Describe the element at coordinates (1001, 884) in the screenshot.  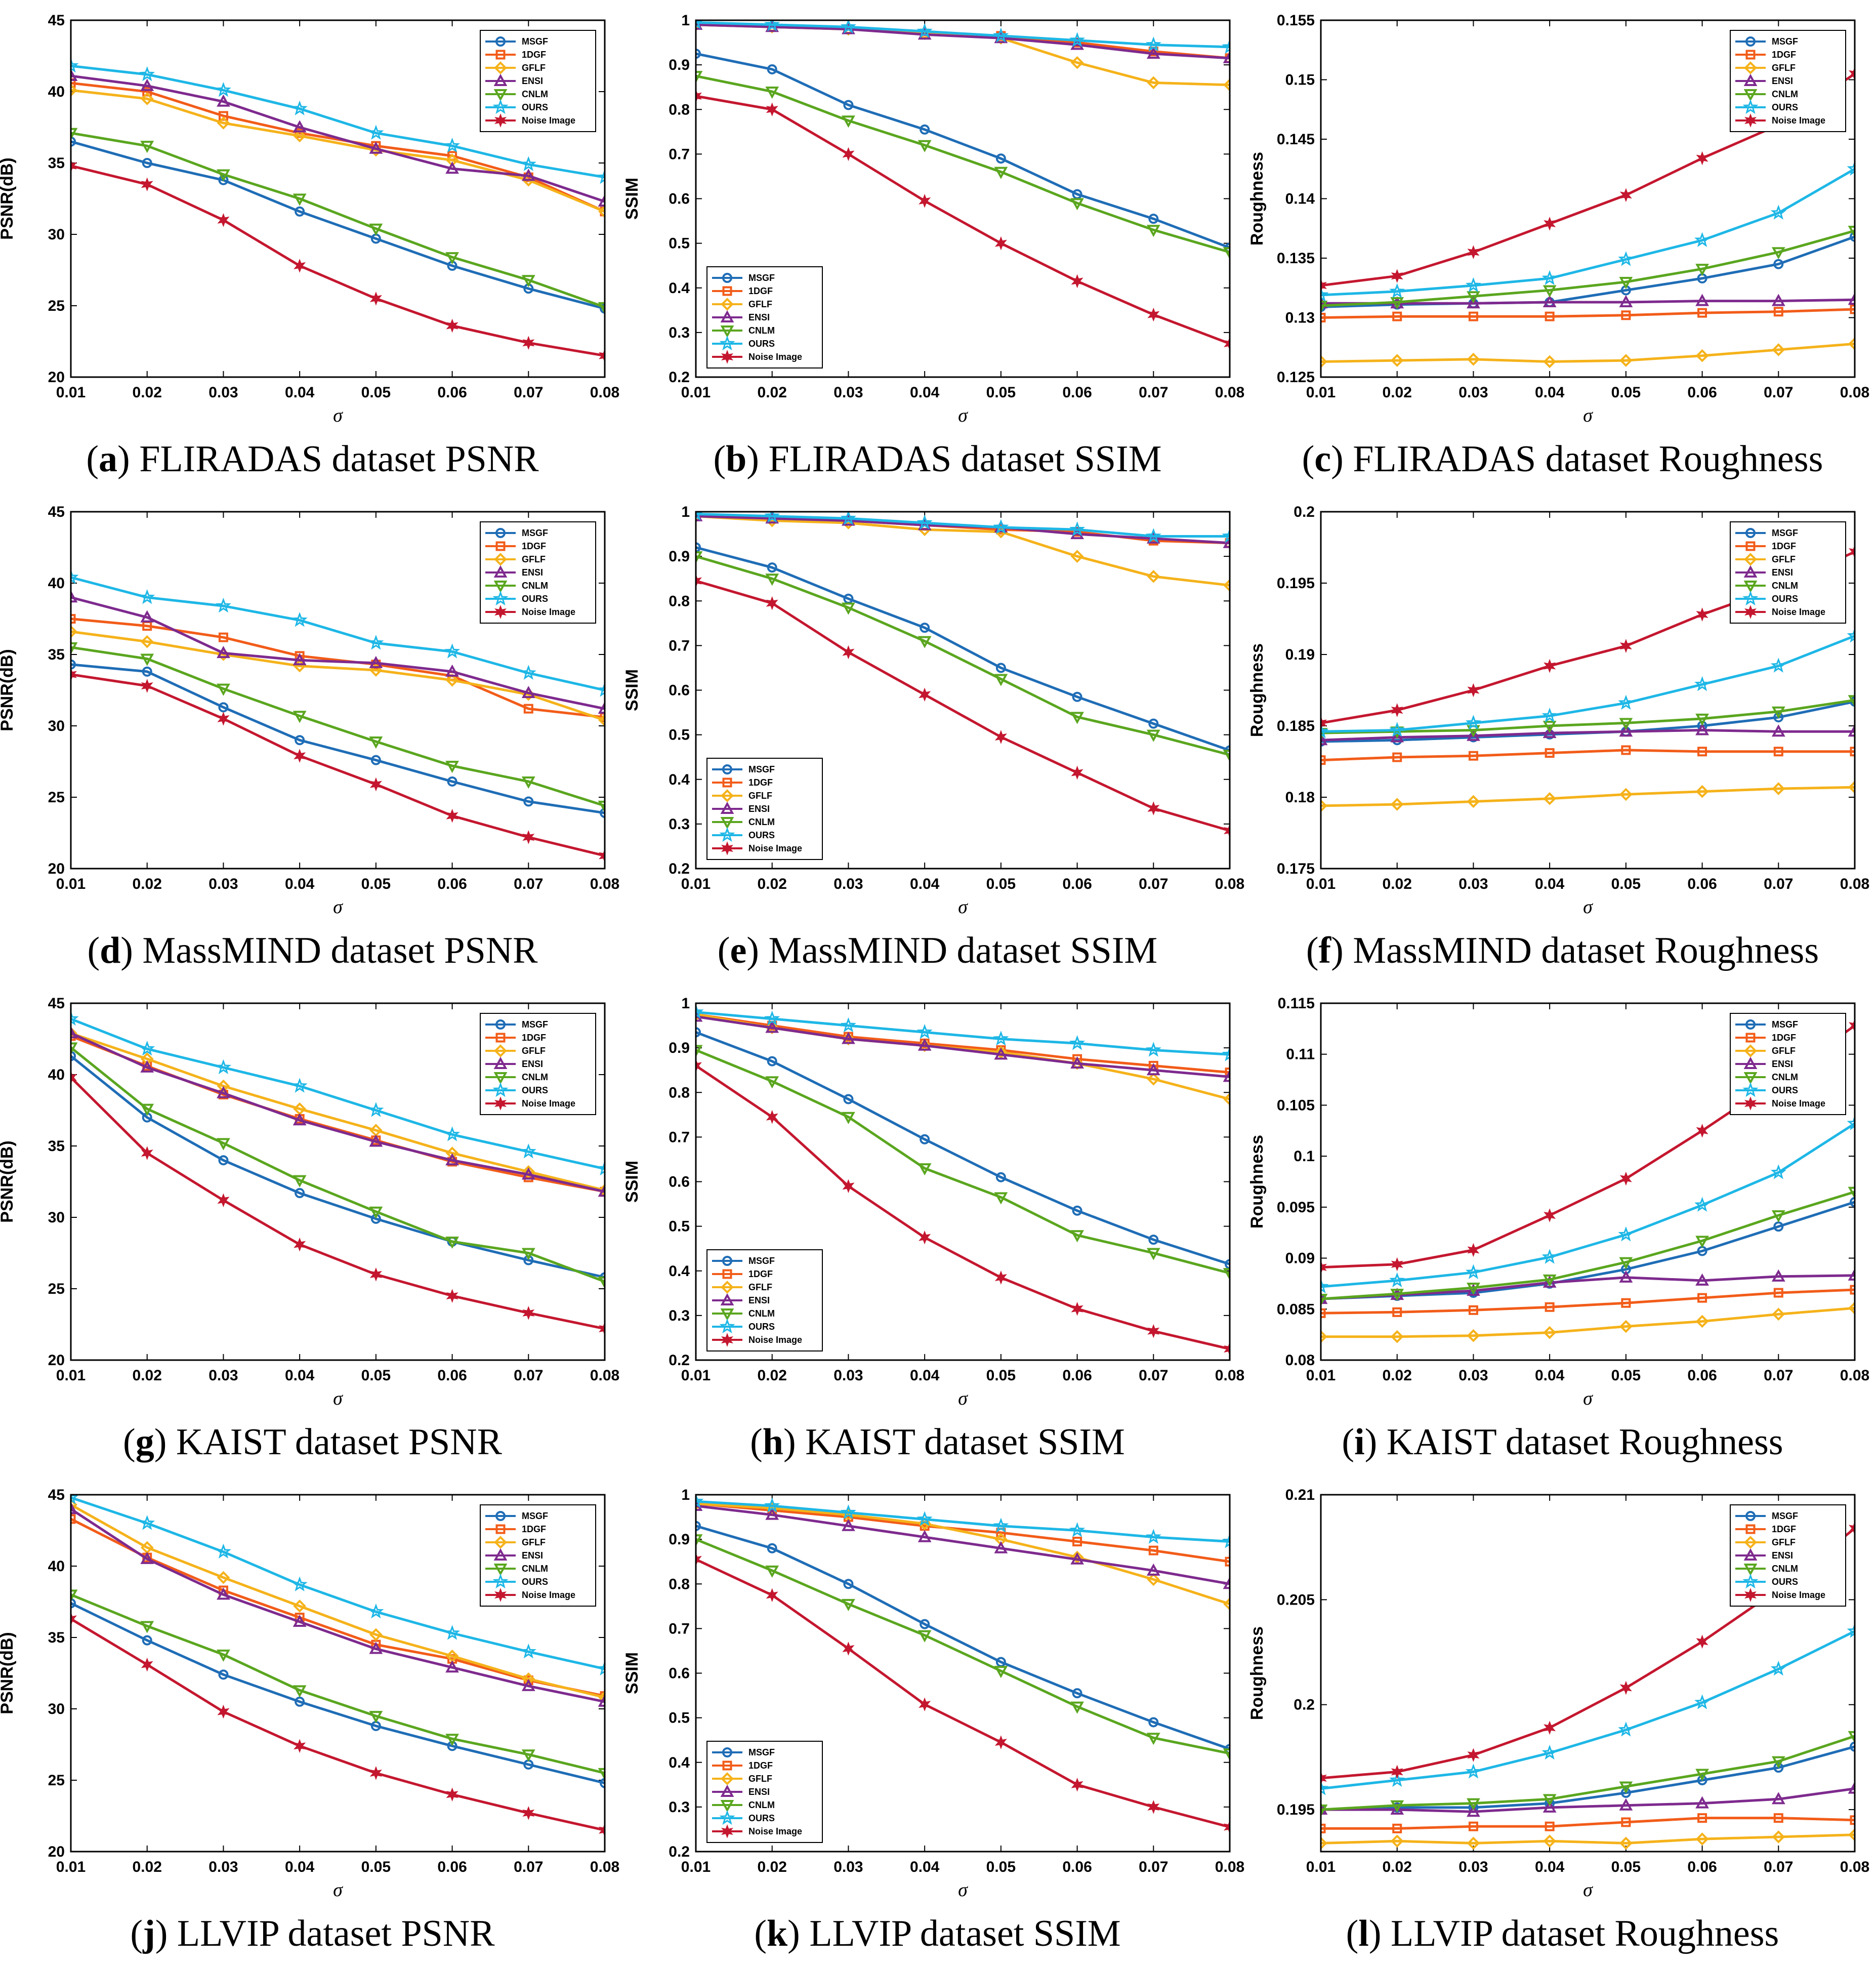
I see `x-tick-label: 0.05` at that location.